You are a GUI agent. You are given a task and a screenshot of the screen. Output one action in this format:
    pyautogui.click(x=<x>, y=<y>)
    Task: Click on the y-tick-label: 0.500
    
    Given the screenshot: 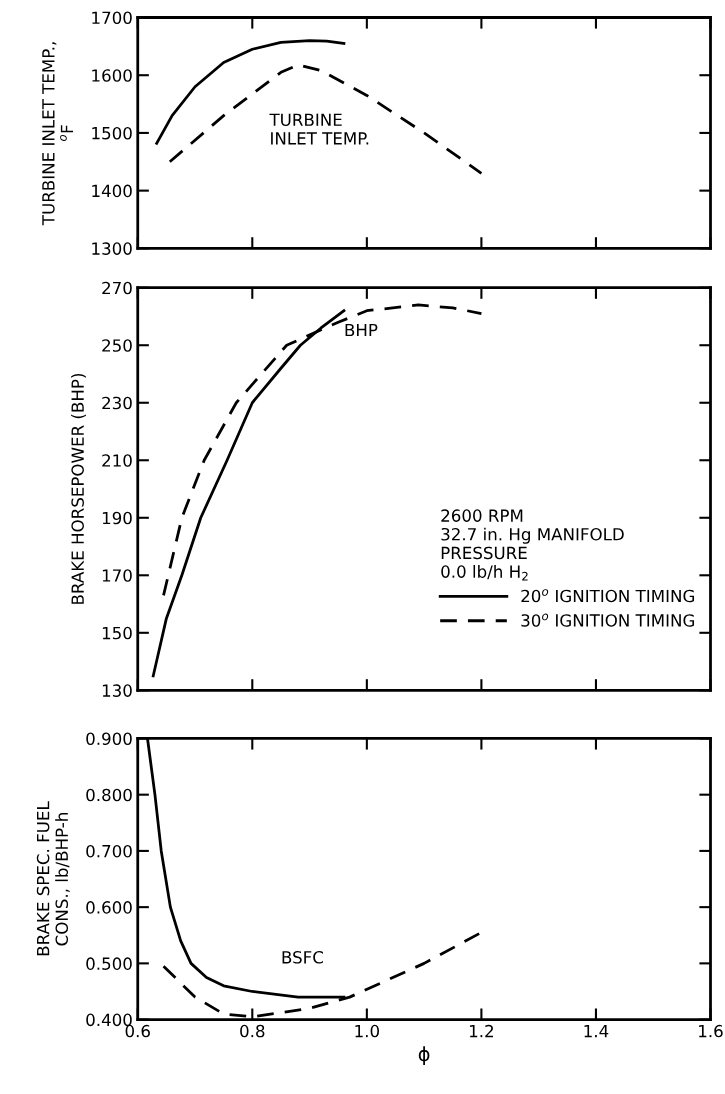 What is the action you would take?
    pyautogui.click(x=109, y=963)
    